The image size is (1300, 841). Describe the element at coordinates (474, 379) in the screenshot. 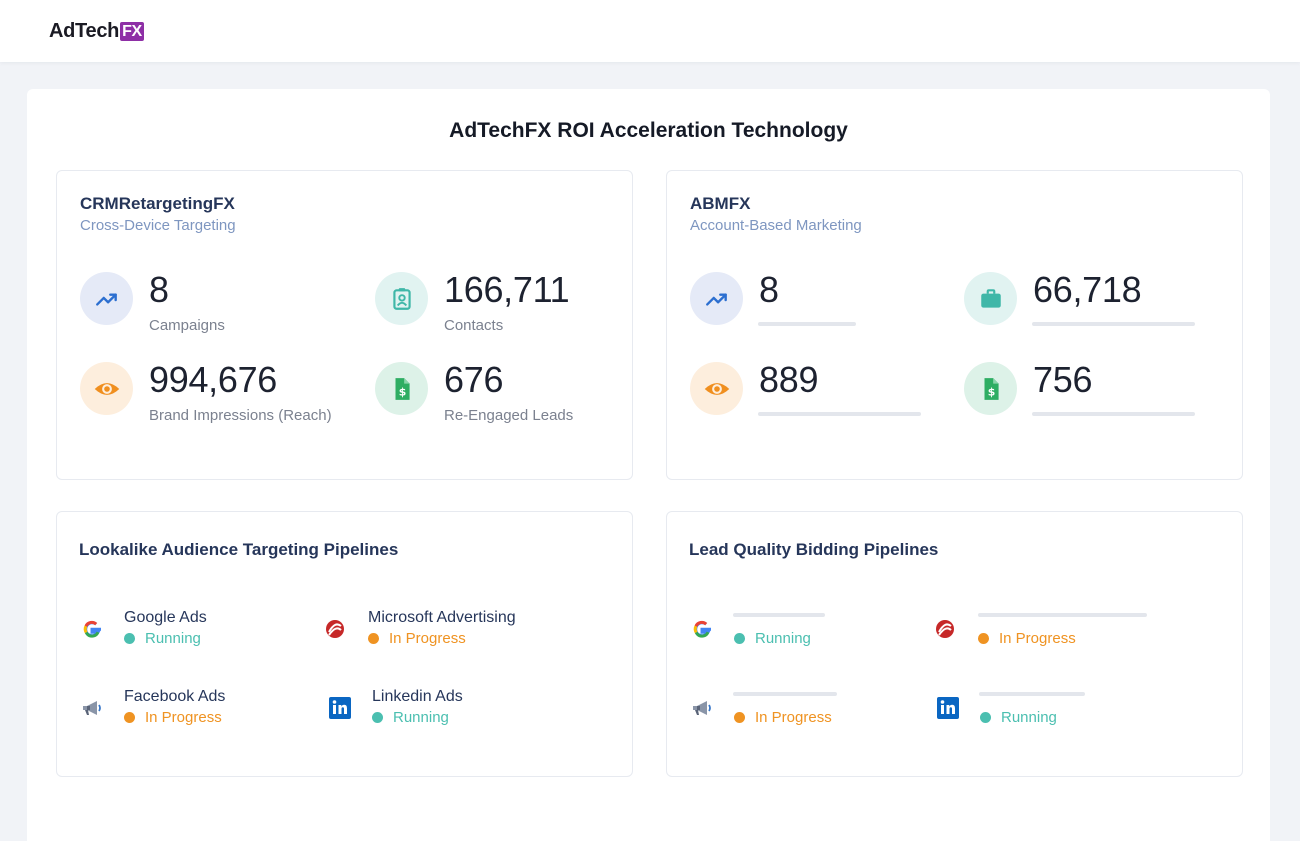

I see `stat-value: 676` at that location.